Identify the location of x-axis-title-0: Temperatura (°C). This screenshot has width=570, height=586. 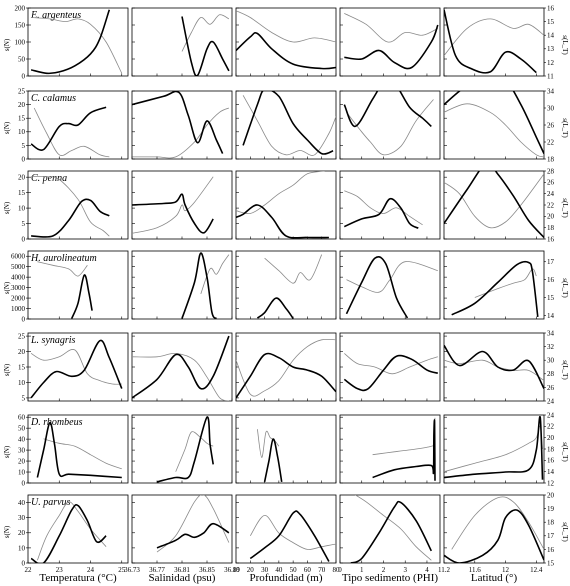
(78, 578).